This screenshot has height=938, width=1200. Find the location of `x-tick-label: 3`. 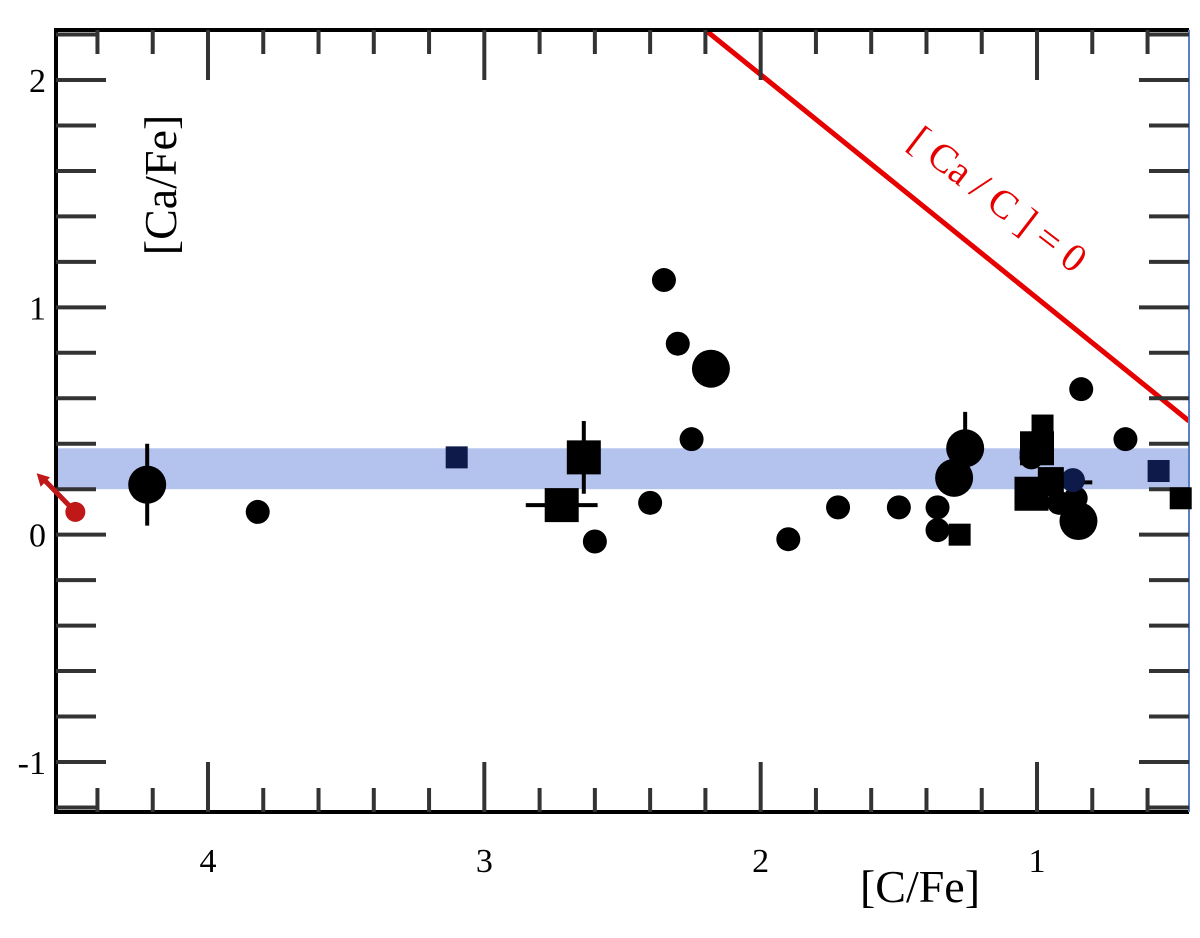

x-tick-label: 3 is located at coordinates (484, 861).